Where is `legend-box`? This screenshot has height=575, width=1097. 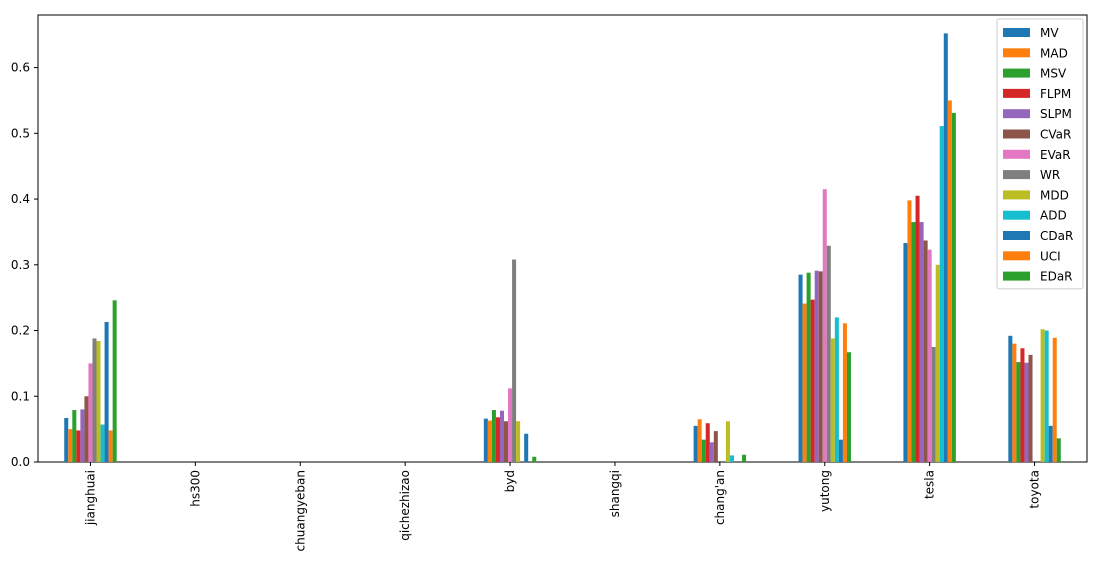 legend-box is located at coordinates (1040, 154).